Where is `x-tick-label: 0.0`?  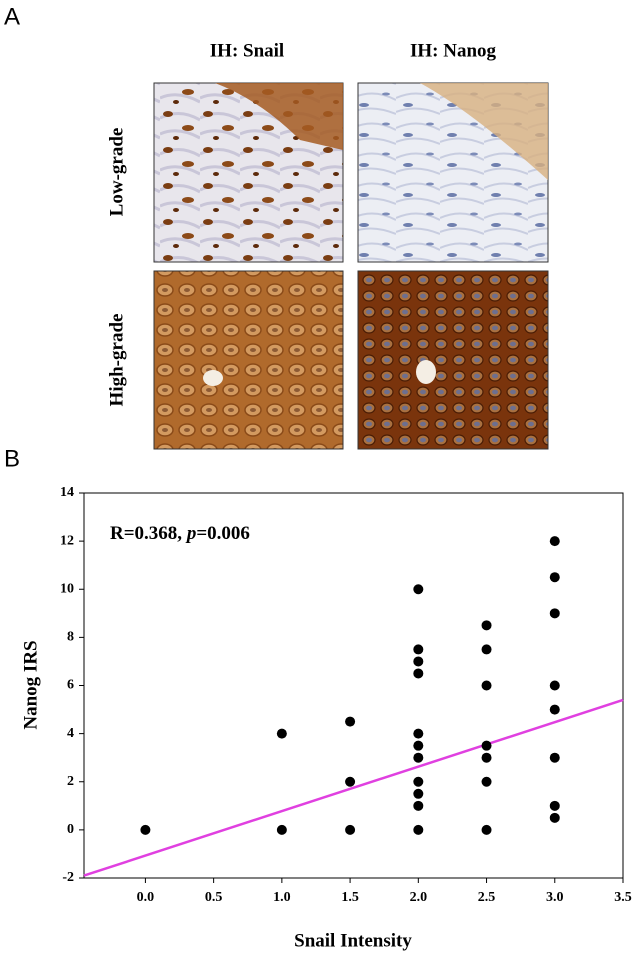
x-tick-label: 0.0 is located at coordinates (146, 897).